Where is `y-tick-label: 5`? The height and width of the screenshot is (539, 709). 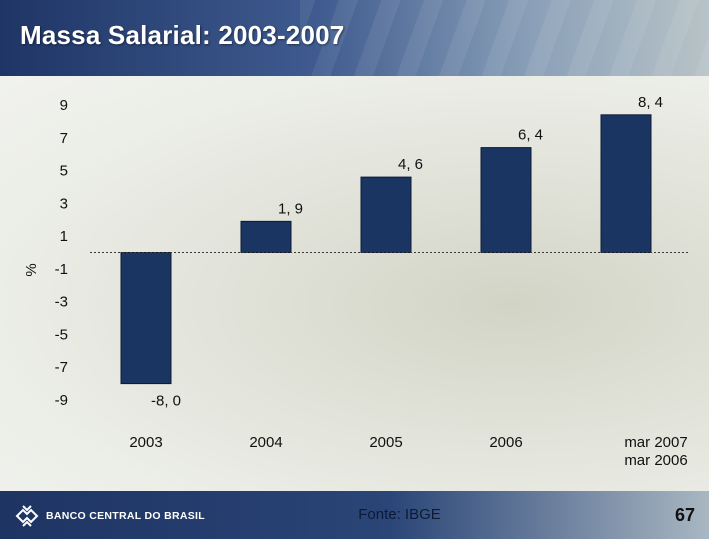 y-tick-label: 5 is located at coordinates (64, 171).